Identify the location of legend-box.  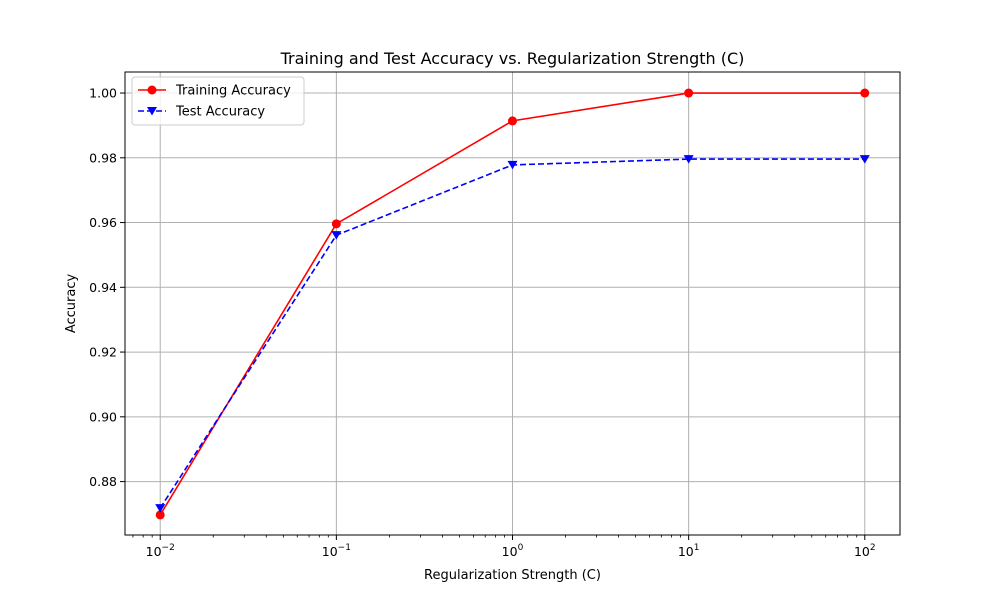
(218, 101).